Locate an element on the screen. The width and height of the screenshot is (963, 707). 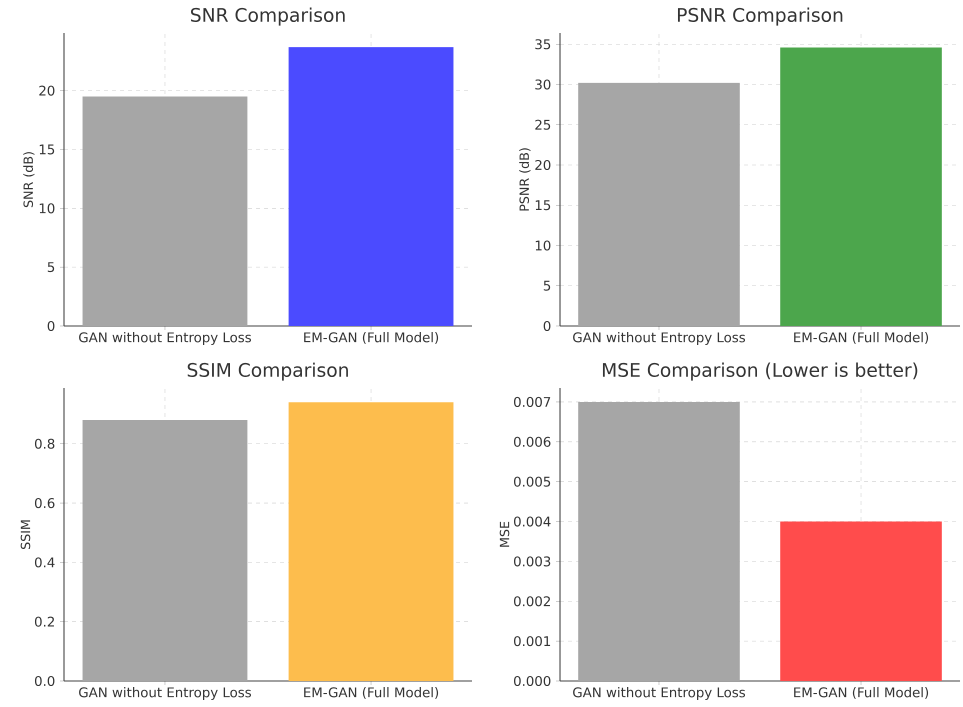
y-tick-label: 0.005 is located at coordinates (532, 481).